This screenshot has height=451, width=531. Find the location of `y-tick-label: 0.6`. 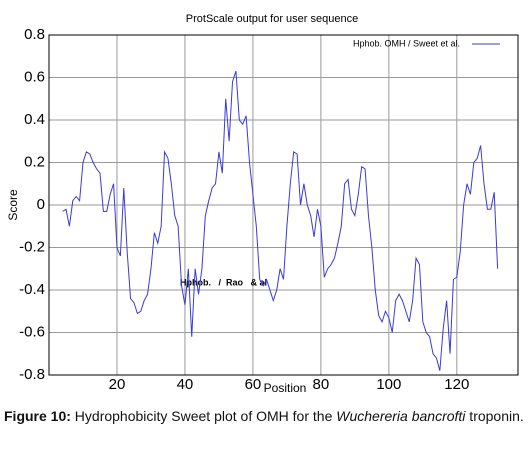

y-tick-label: 0.6 is located at coordinates (34, 76).